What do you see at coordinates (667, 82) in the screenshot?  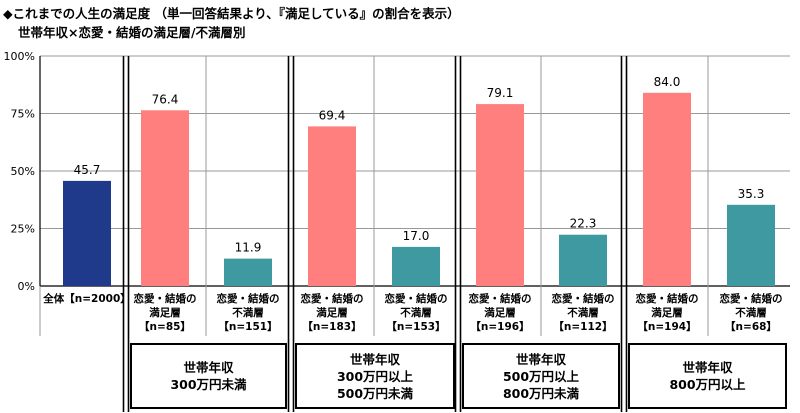 I see `data-label: 84.0` at bounding box center [667, 82].